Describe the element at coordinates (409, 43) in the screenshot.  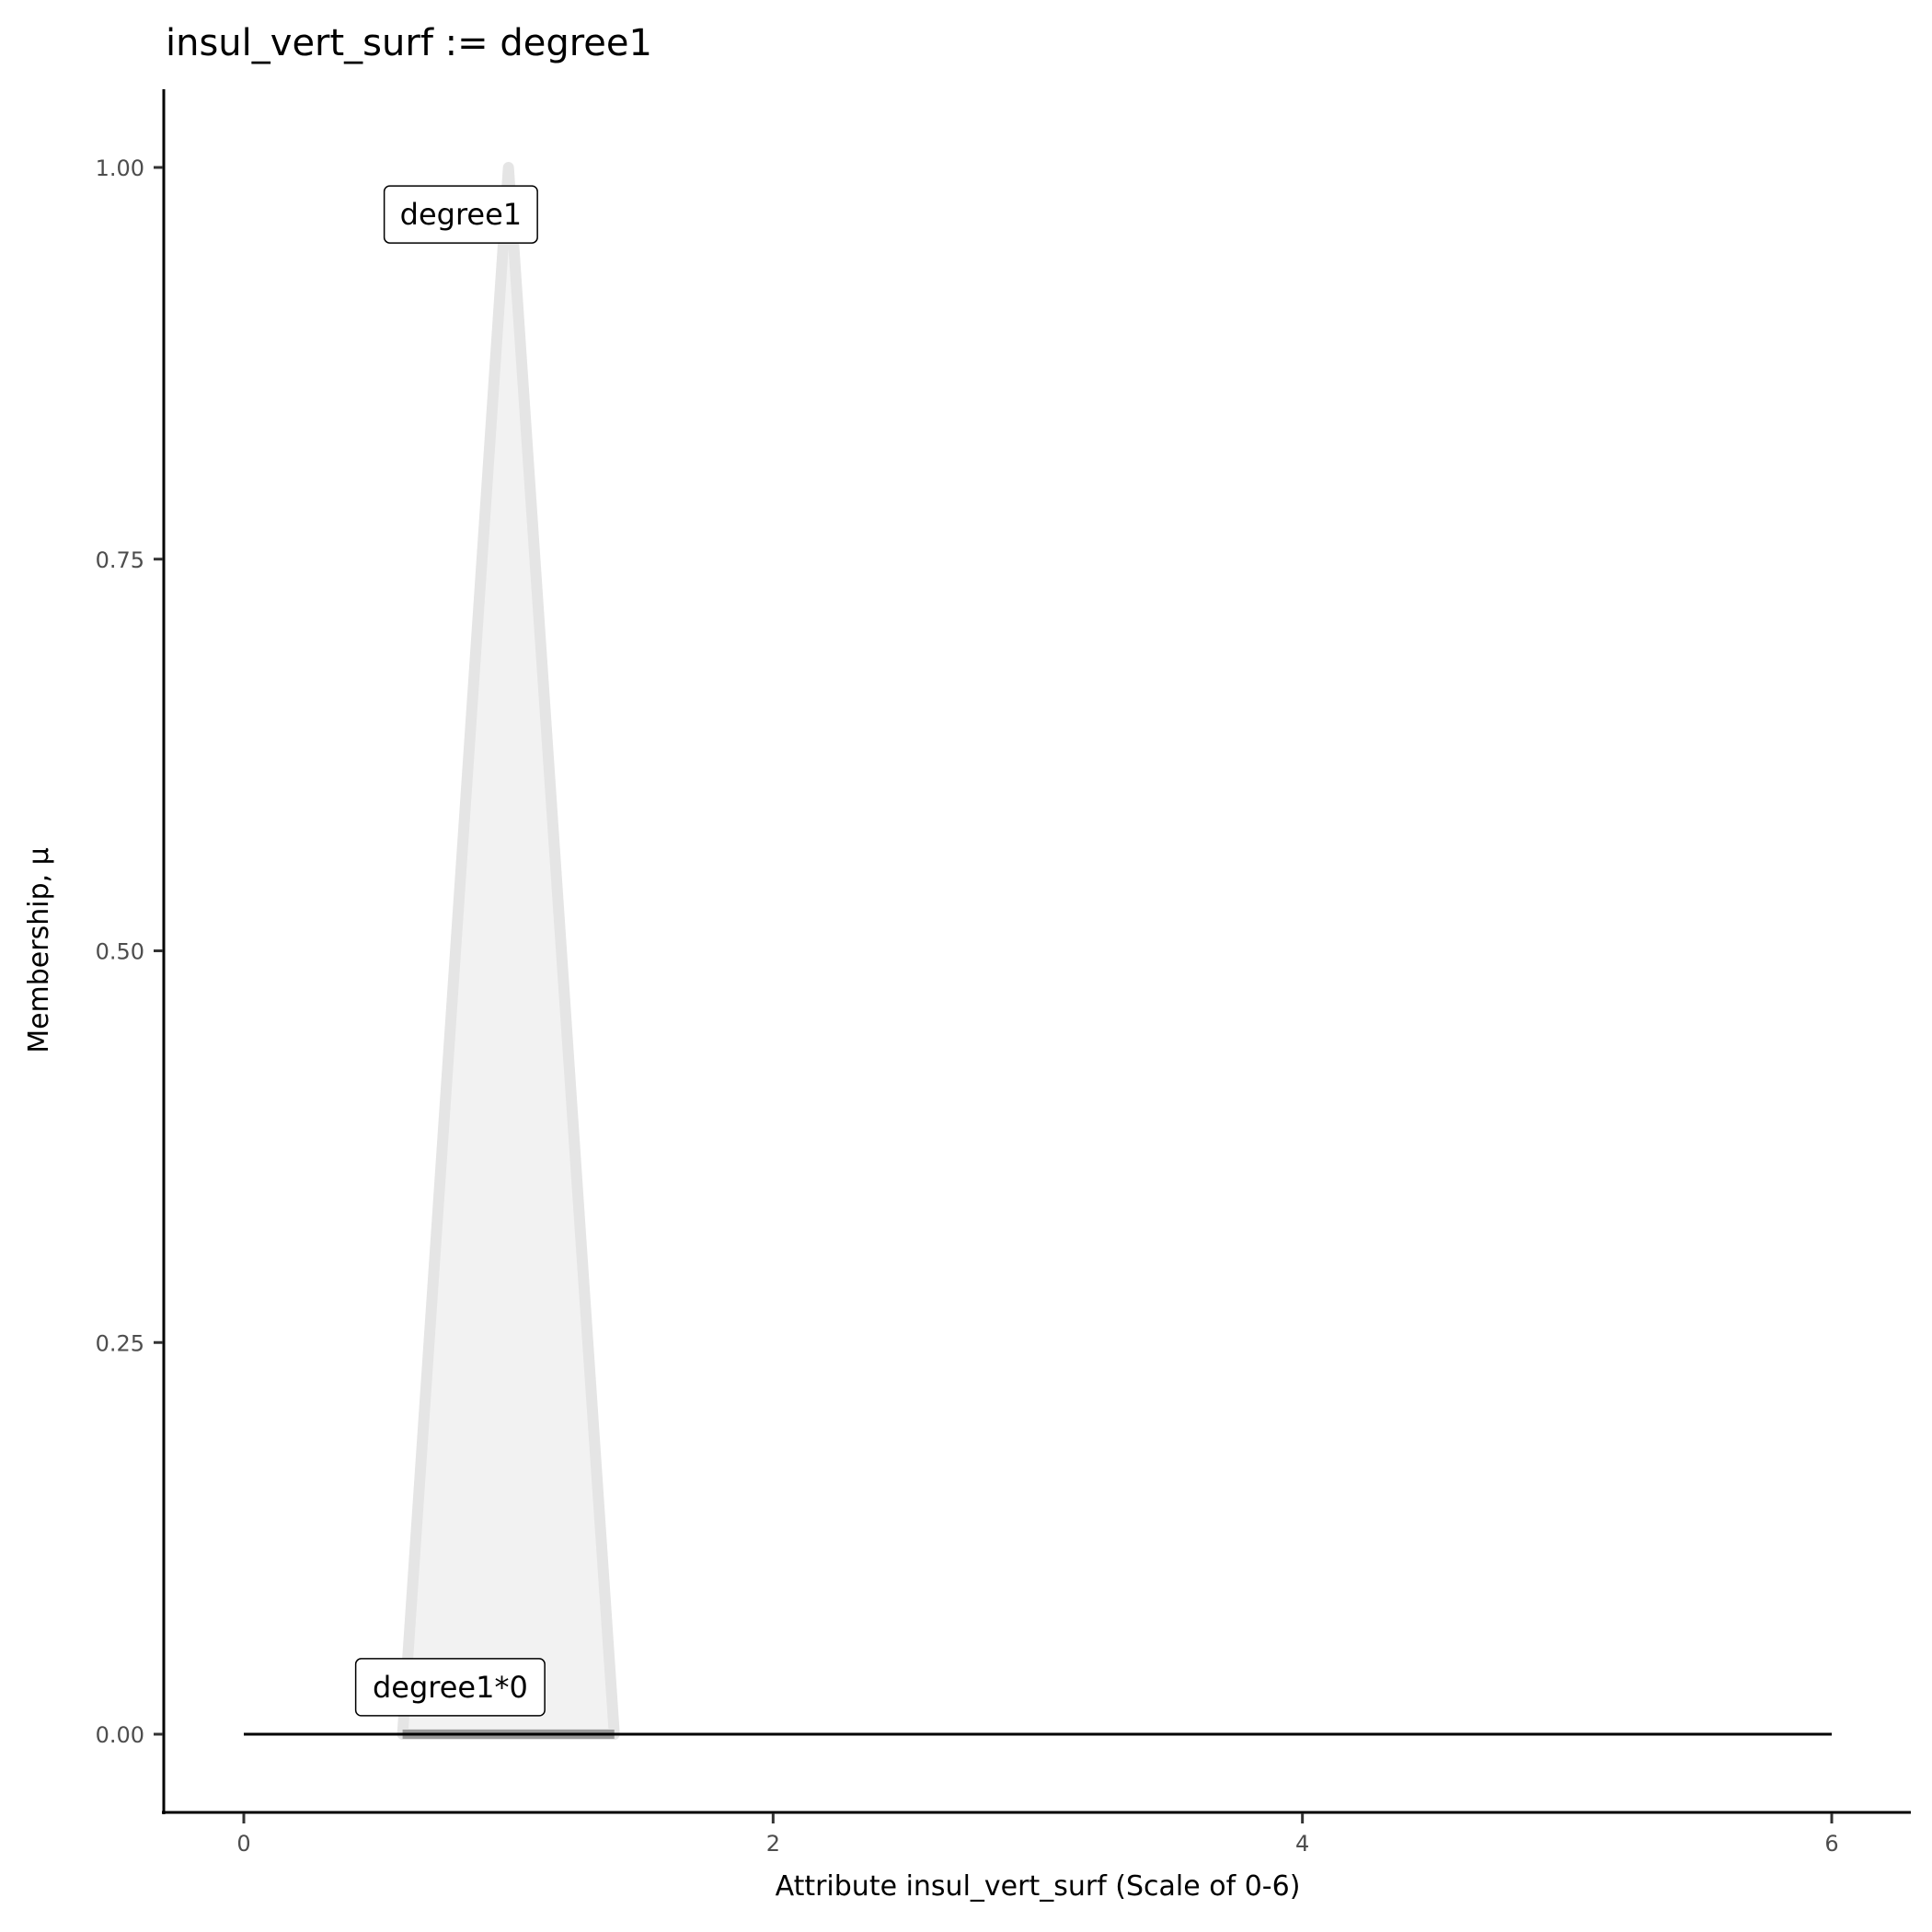
I see `chart-title: insul_vert_surf := degree1` at that location.